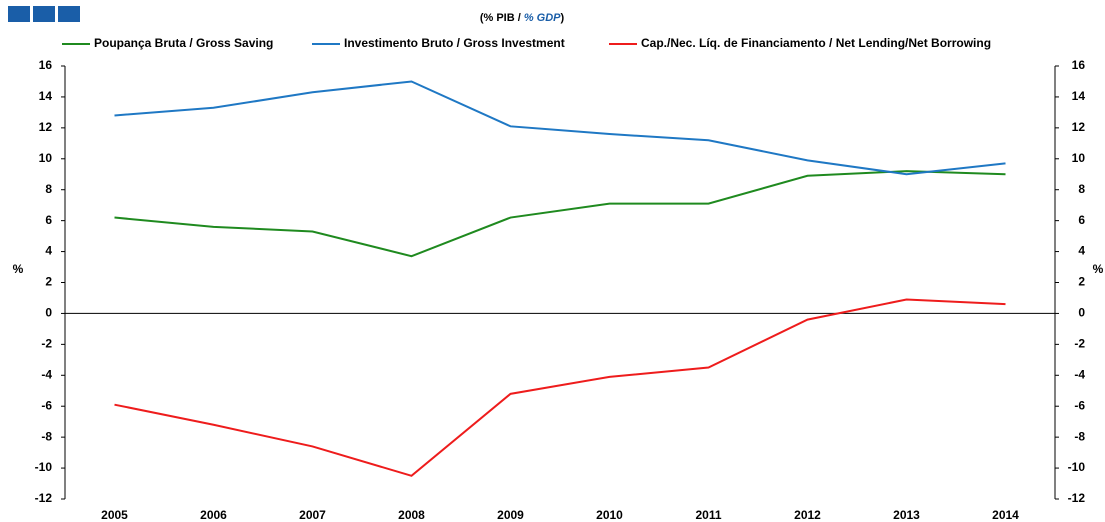 This screenshot has height=522, width=1105. Describe the element at coordinates (1081, 282) in the screenshot. I see `y2-tick-label: 2` at that location.